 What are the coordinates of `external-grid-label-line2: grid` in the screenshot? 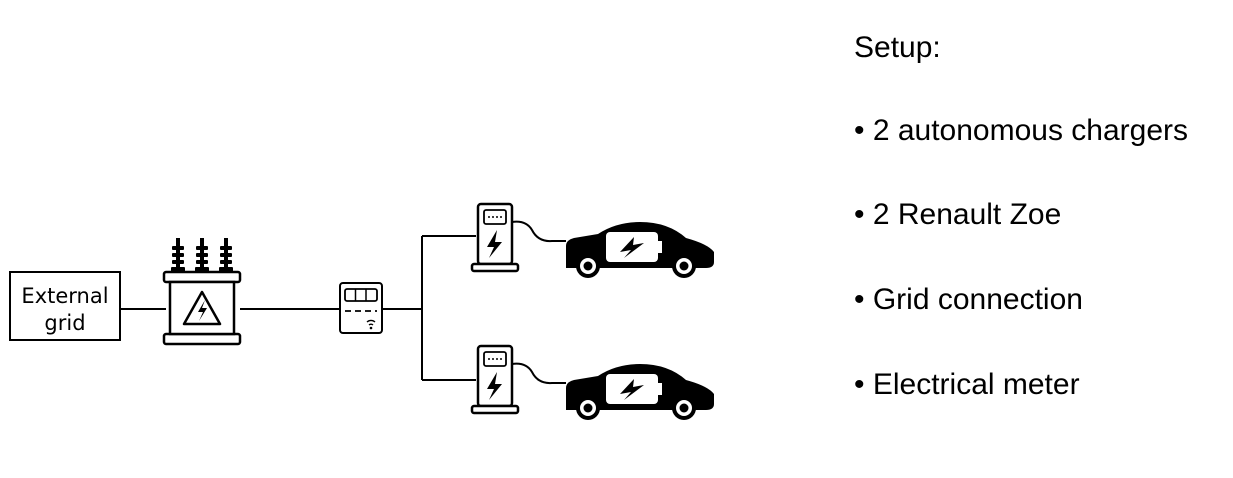 It's located at (64, 323).